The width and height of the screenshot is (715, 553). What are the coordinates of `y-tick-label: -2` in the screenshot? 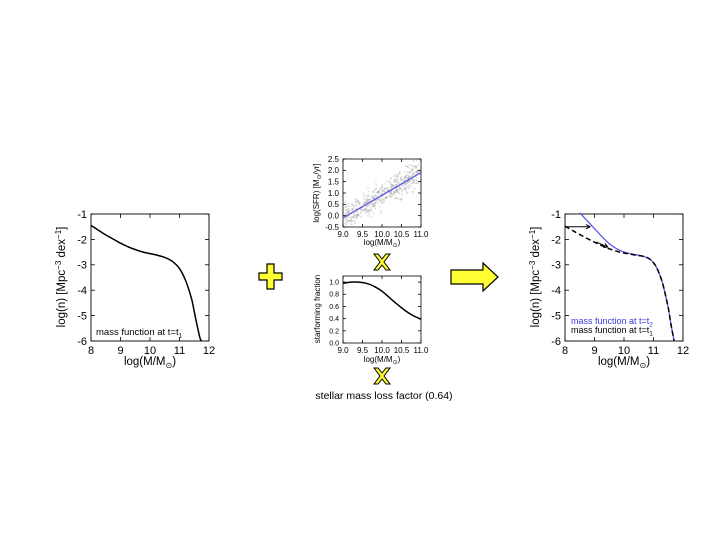 It's located at (556, 240).